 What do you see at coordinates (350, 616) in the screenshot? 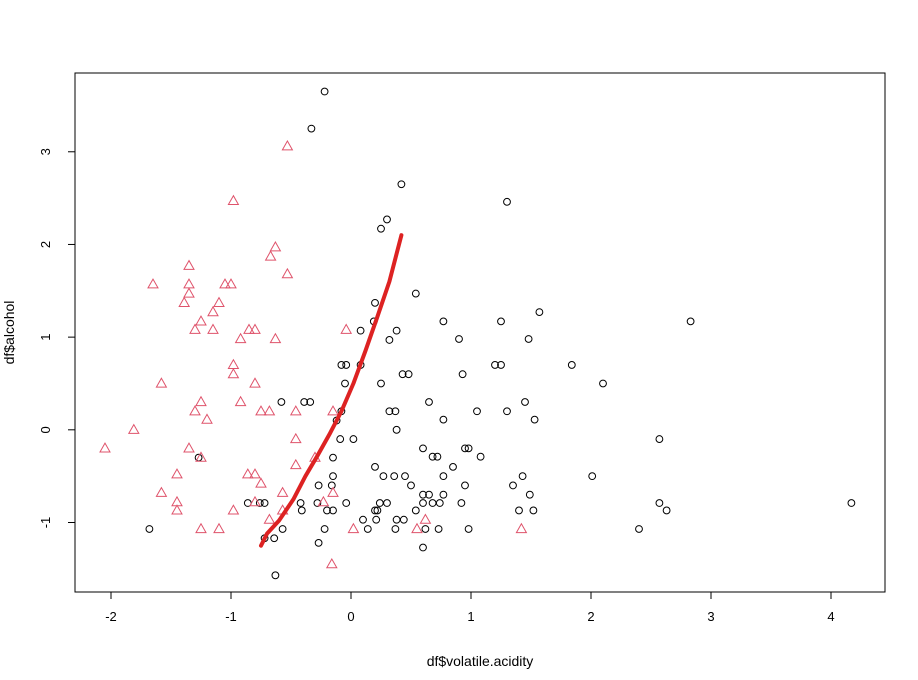
I see `x-tick-label: 0` at bounding box center [350, 616].